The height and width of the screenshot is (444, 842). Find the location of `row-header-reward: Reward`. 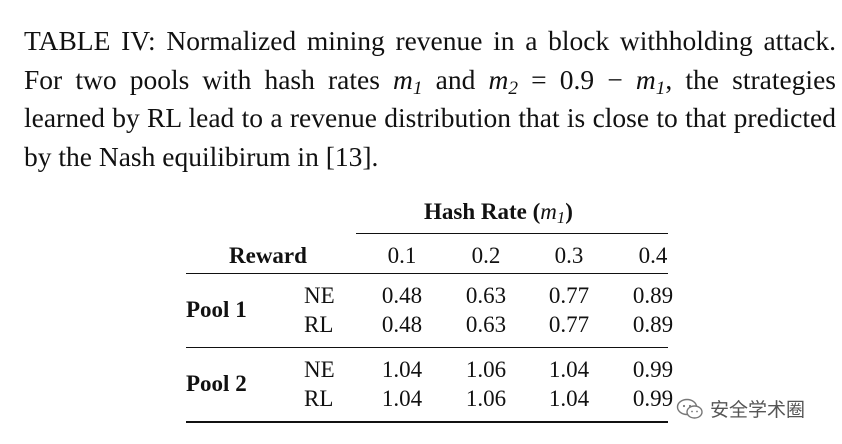

row-header-reward: Reward is located at coordinates (268, 255).